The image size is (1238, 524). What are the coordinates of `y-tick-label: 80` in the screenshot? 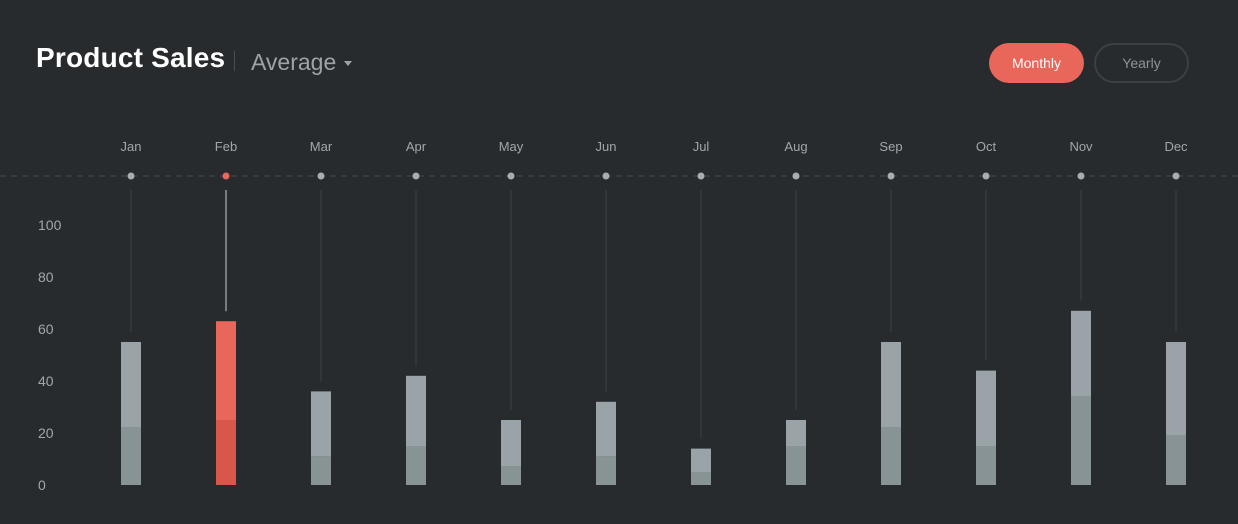 It's located at (46, 277).